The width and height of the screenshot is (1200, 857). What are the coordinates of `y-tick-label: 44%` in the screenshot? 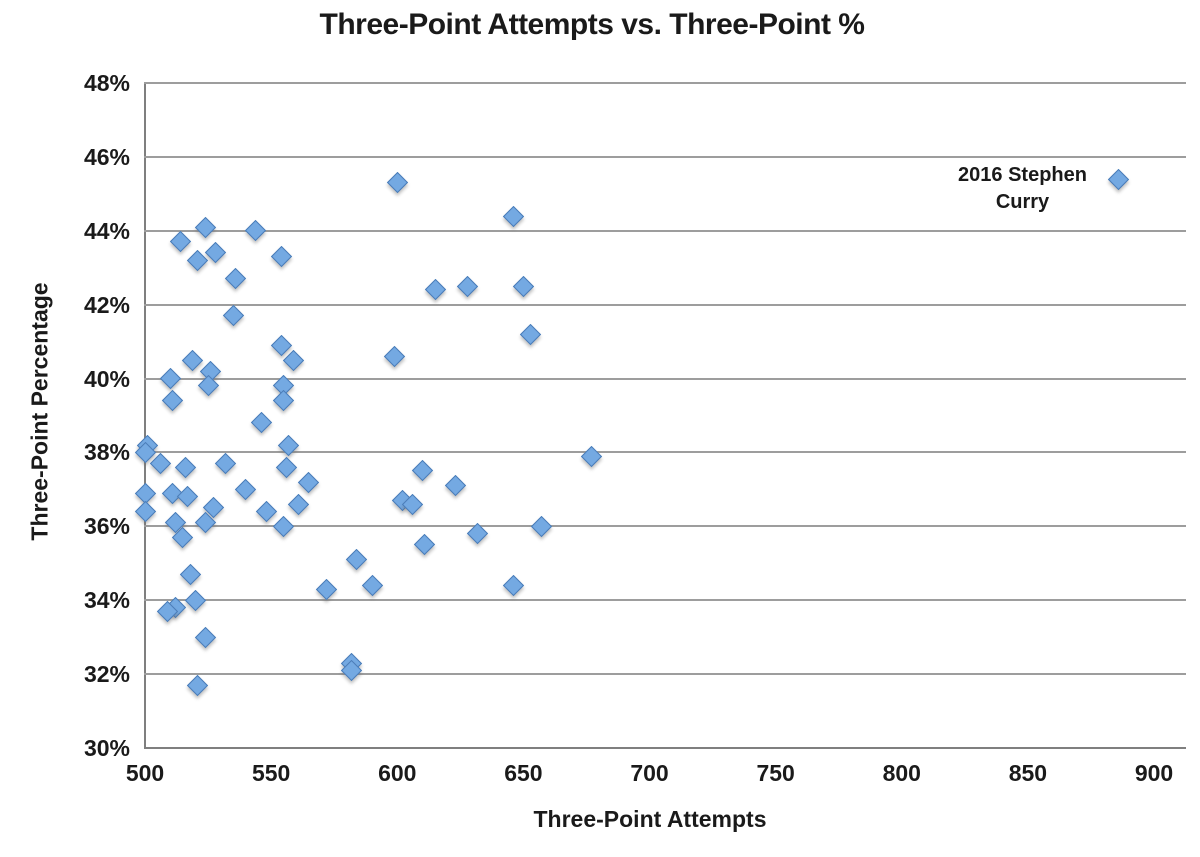 It's located at (106, 230).